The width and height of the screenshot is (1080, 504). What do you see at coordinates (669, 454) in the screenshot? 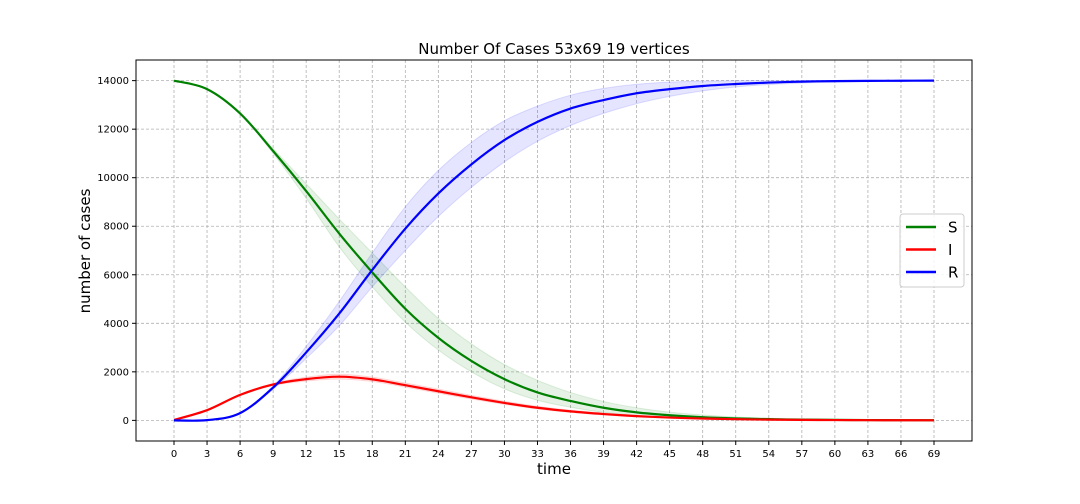
I see `x-tick-label: 45` at bounding box center [669, 454].